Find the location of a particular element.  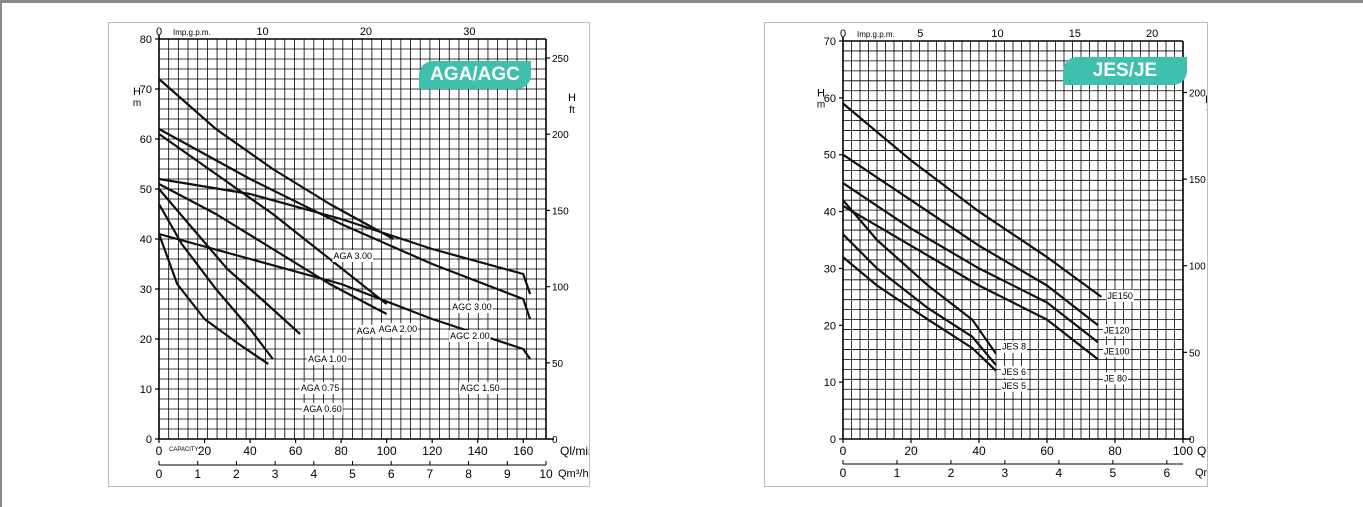

x-primary-tick-label: 140 is located at coordinates (478, 451).